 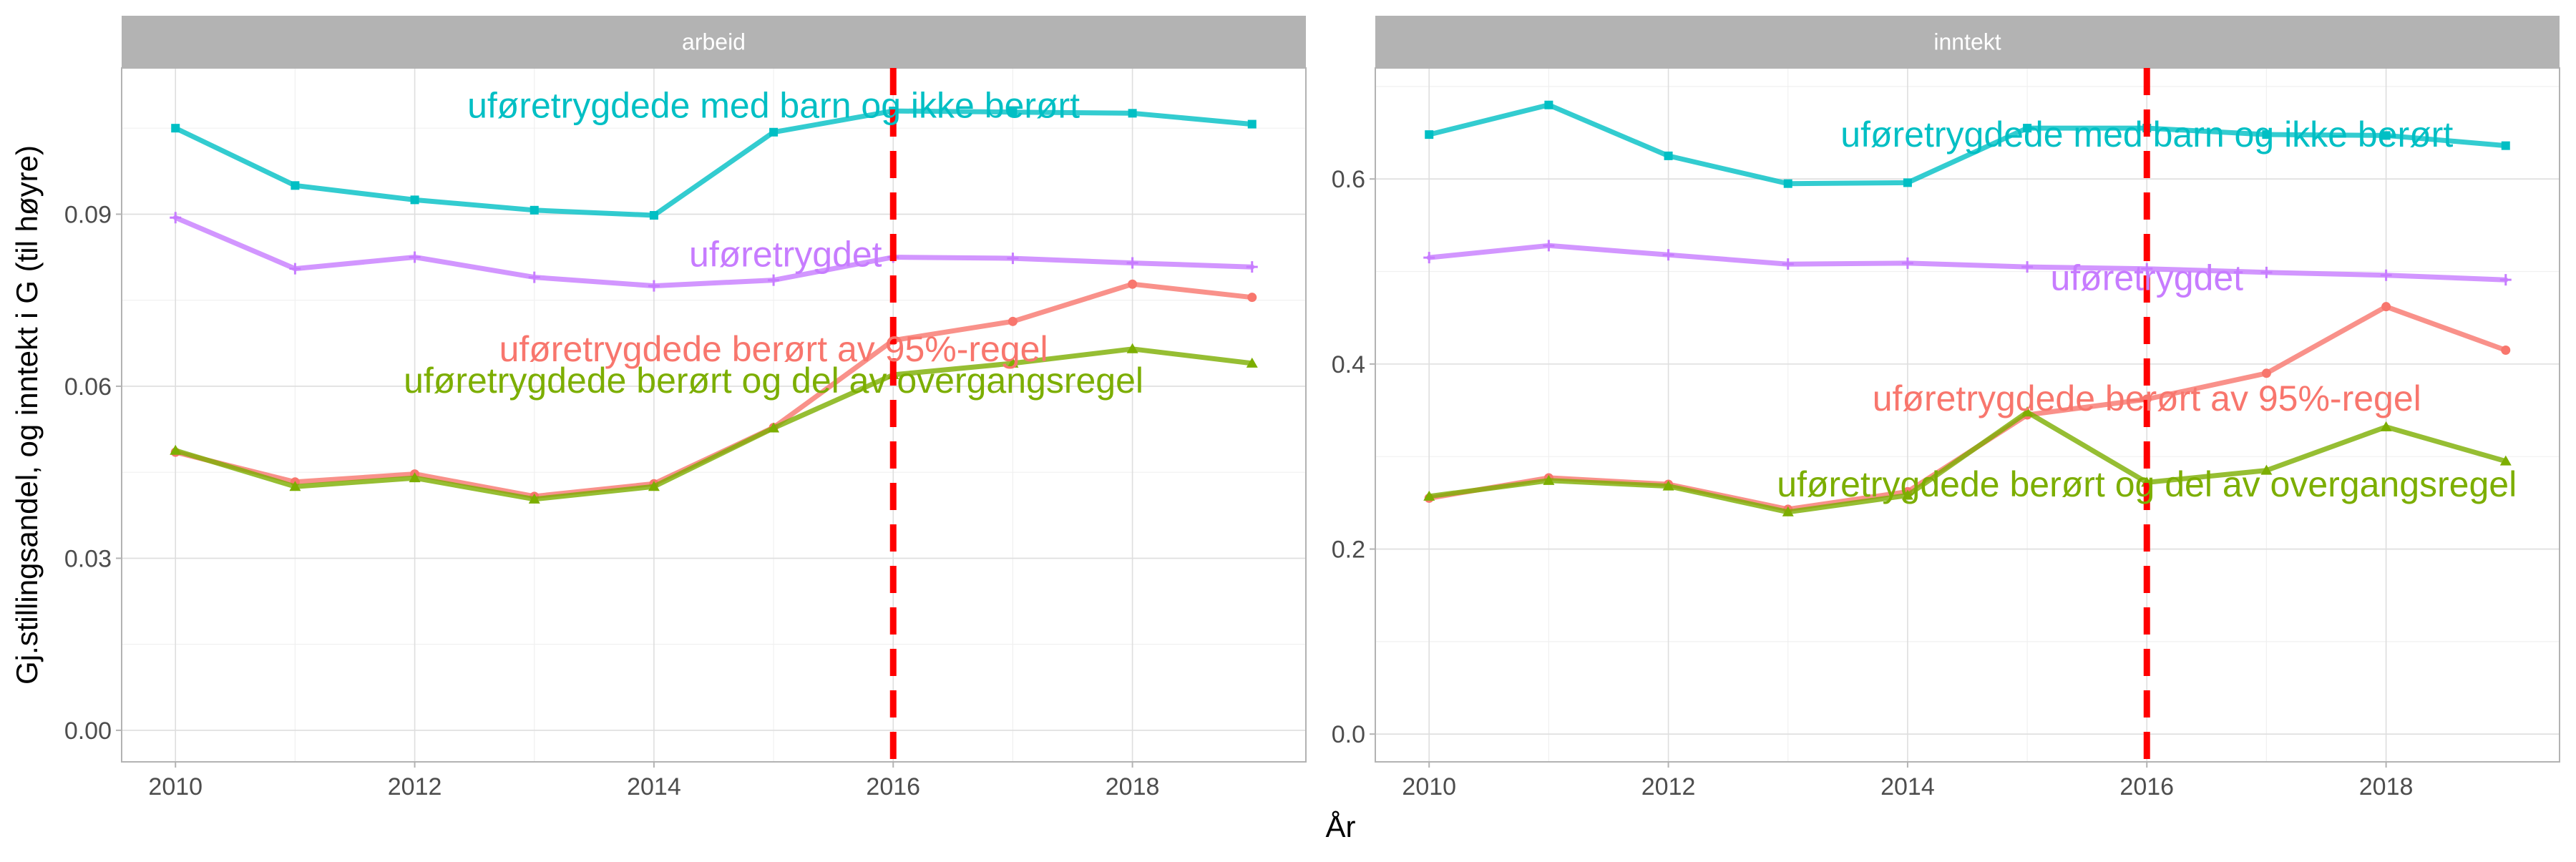 What do you see at coordinates (1348, 735) in the screenshot?
I see `y-tick-label: 0.0` at bounding box center [1348, 735].